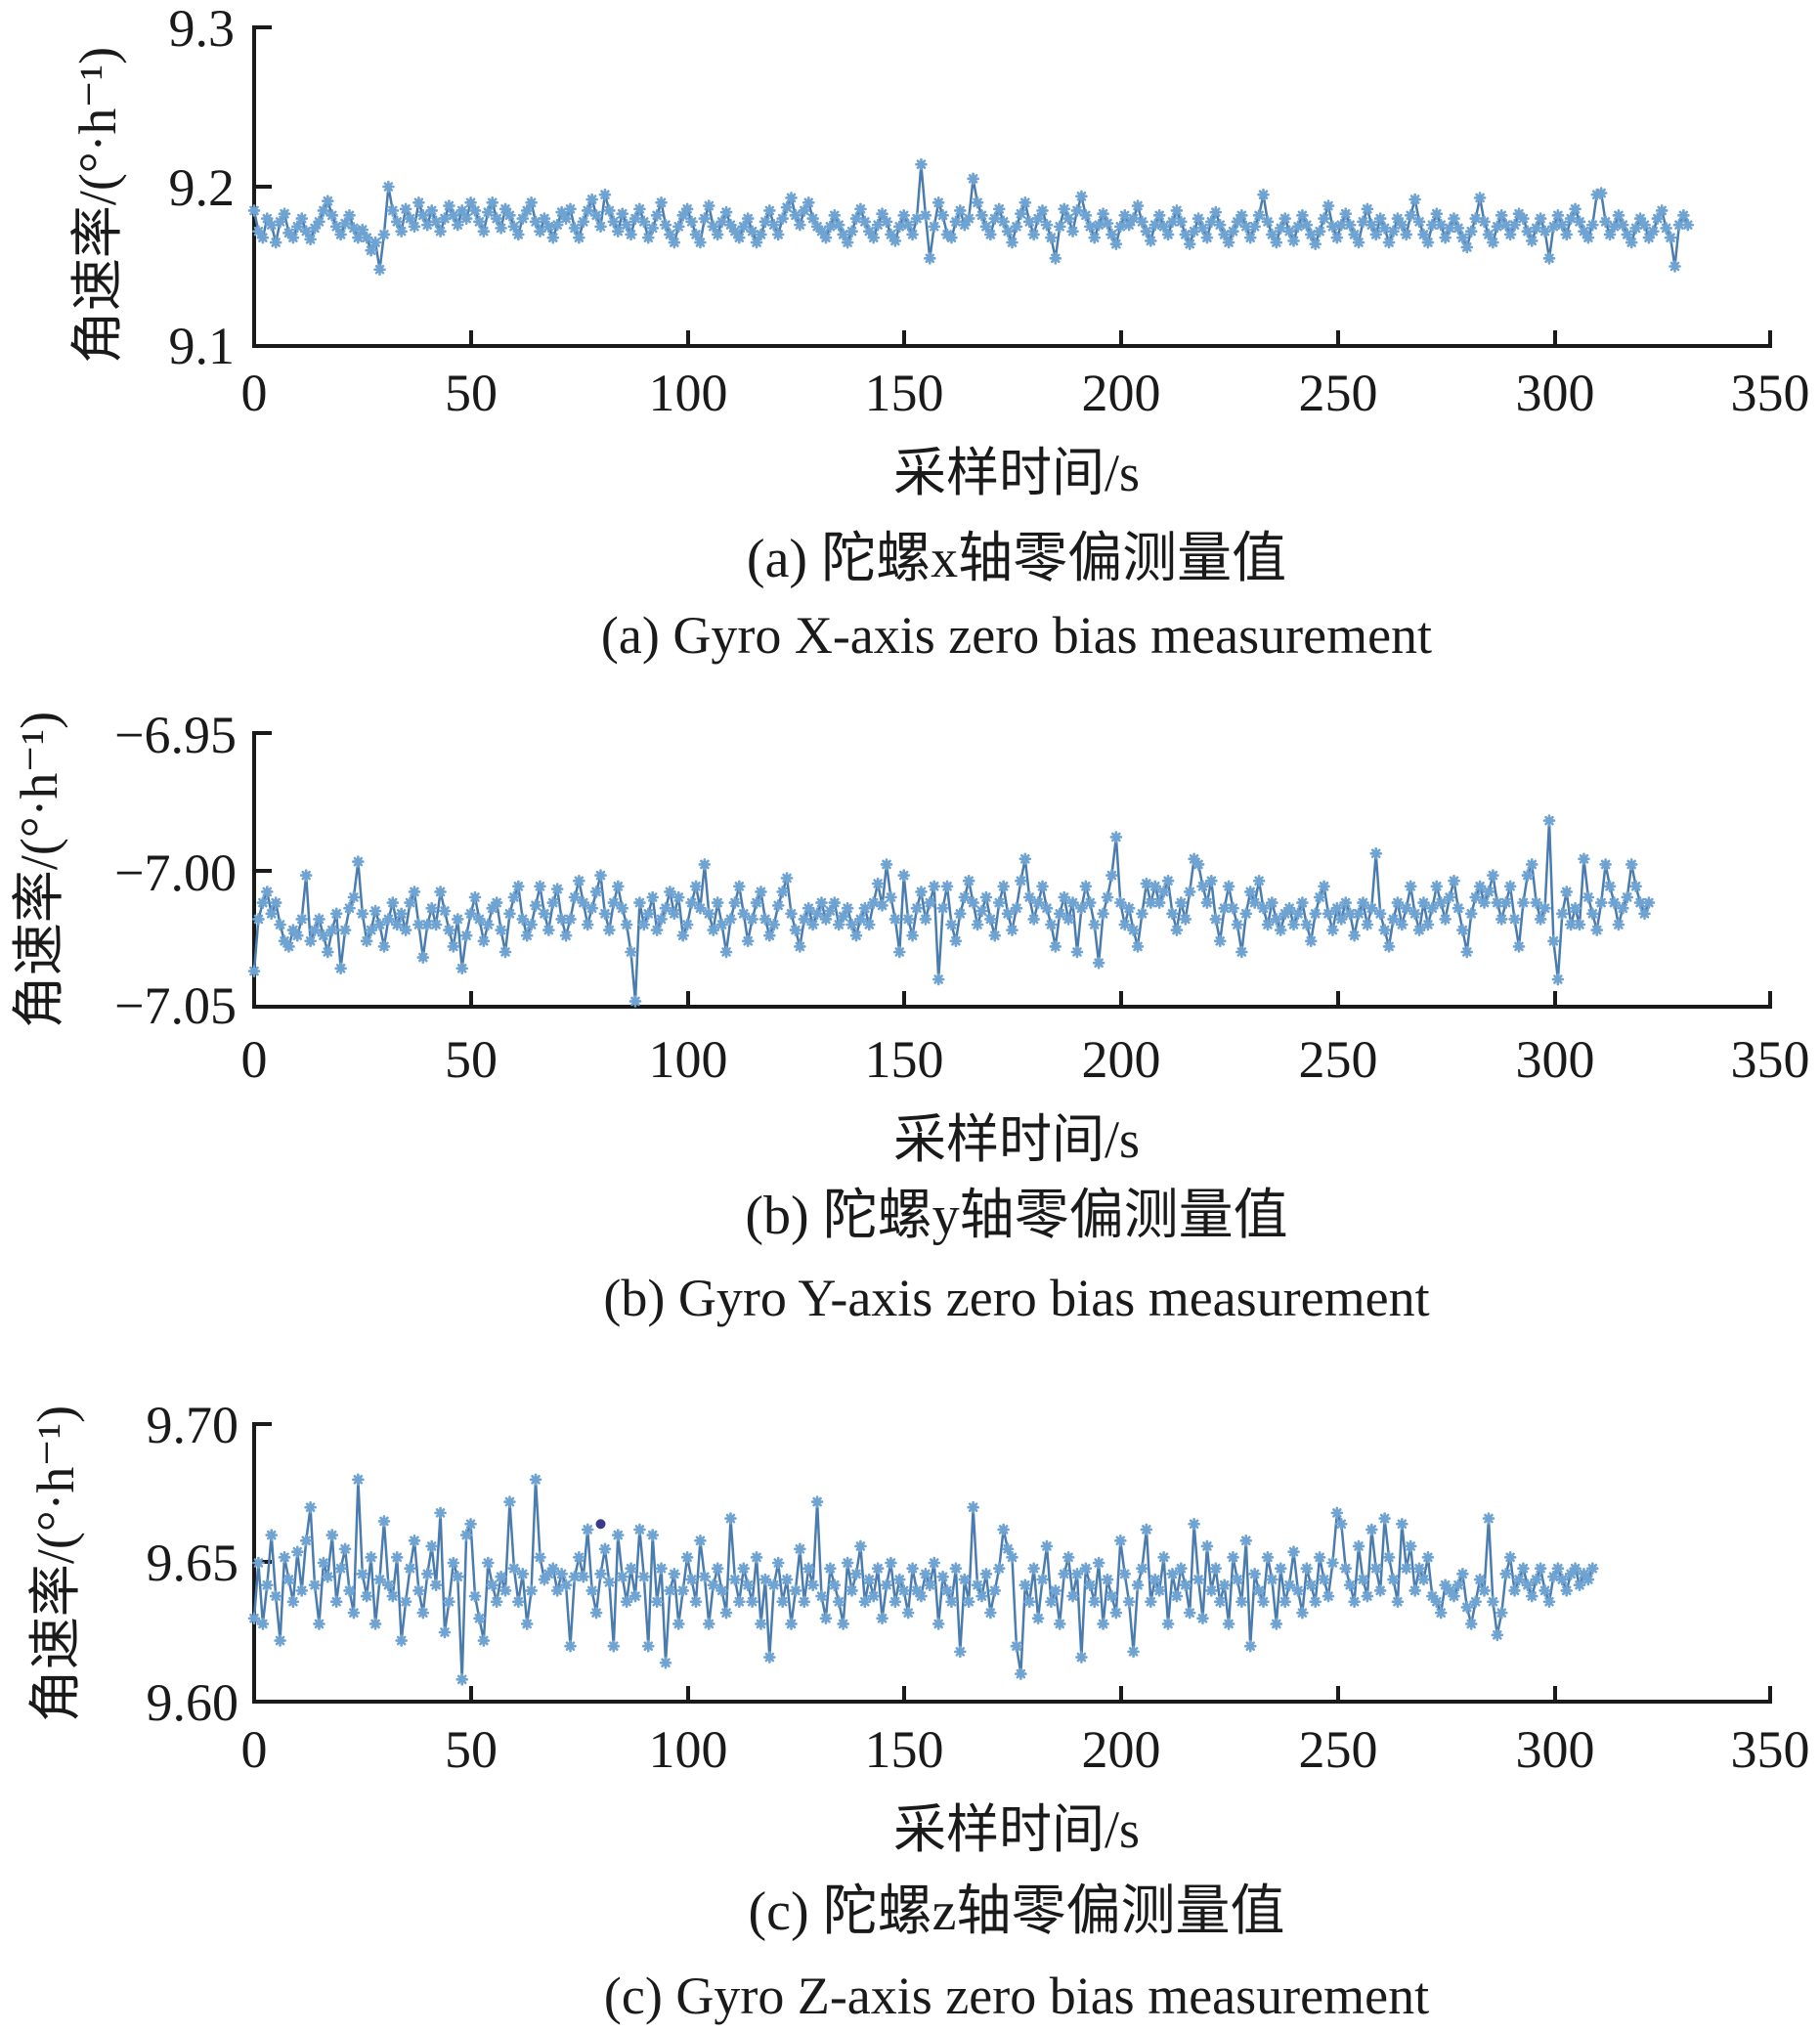 The height and width of the screenshot is (2032, 1820). What do you see at coordinates (1770, 393) in the screenshot?
I see `panel-a-xtick-label: 350` at bounding box center [1770, 393].